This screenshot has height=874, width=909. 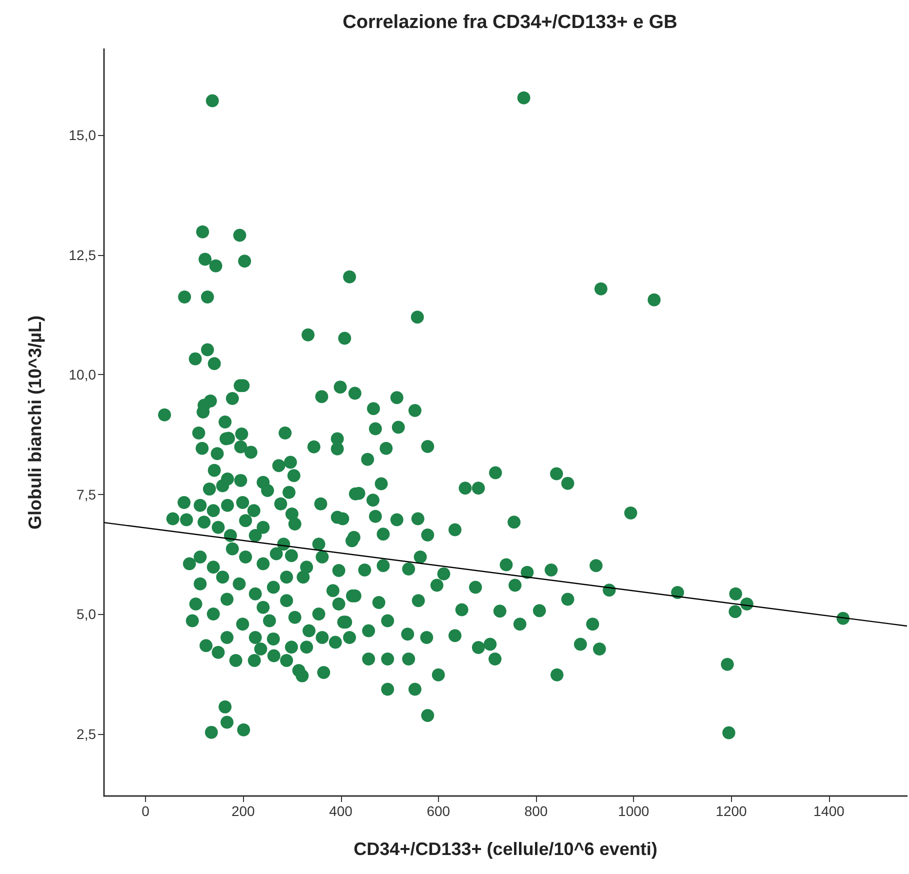 What do you see at coordinates (86, 734) in the screenshot?
I see `y-tick-label: 2,5` at bounding box center [86, 734].